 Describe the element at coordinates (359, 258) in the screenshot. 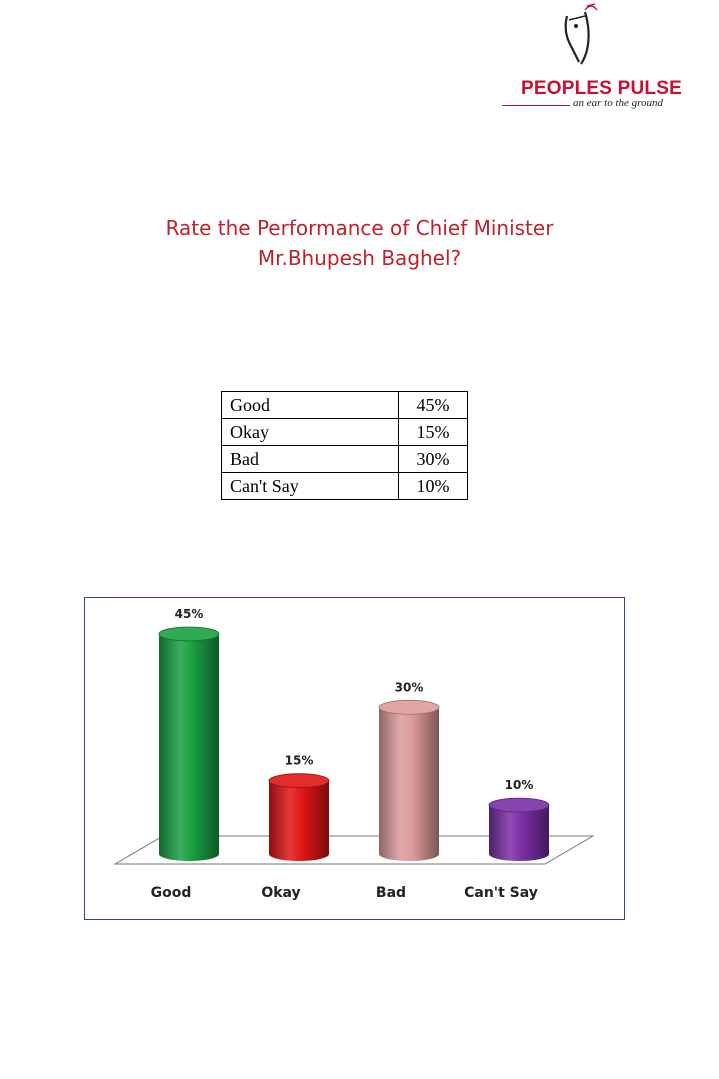

I see `page-title-line-2: Mr.Bhupesh Baghel?` at that location.